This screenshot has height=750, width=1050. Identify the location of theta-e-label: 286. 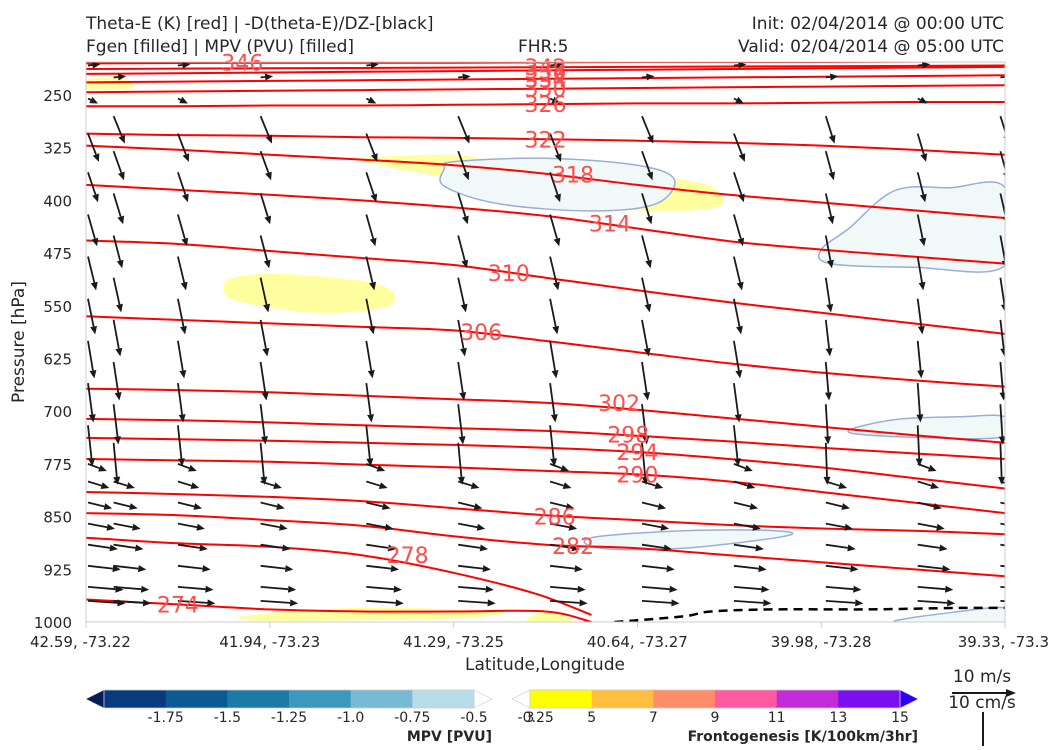
(555, 518).